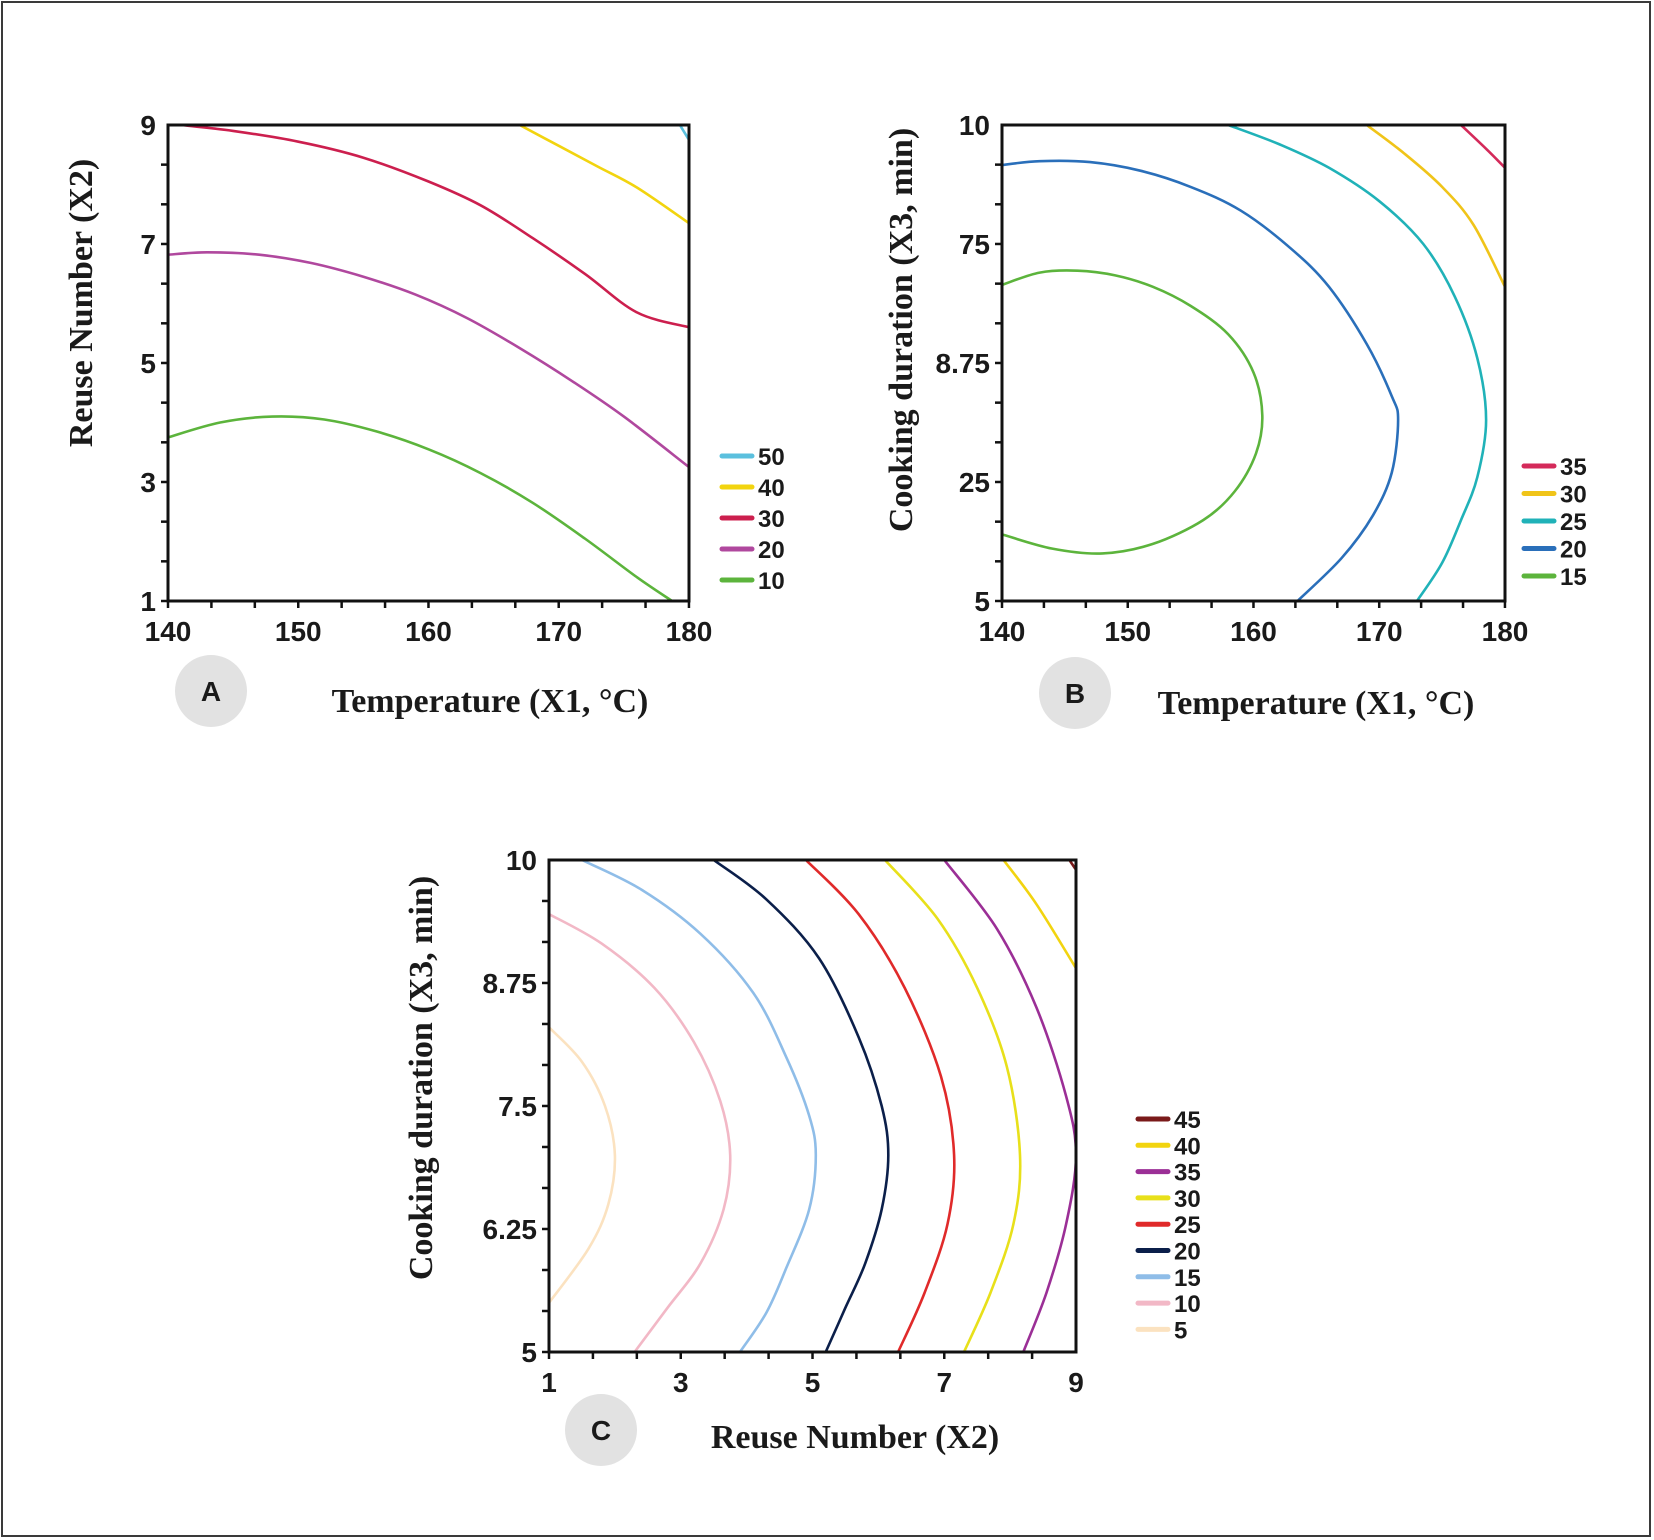  Describe the element at coordinates (1187, 1120) in the screenshot. I see `legend-label: 45` at that location.